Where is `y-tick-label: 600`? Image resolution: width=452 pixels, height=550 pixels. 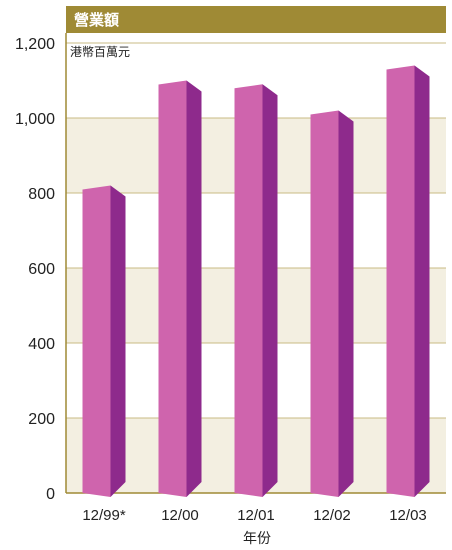
y-tick-label: 600 is located at coordinates (41, 269).